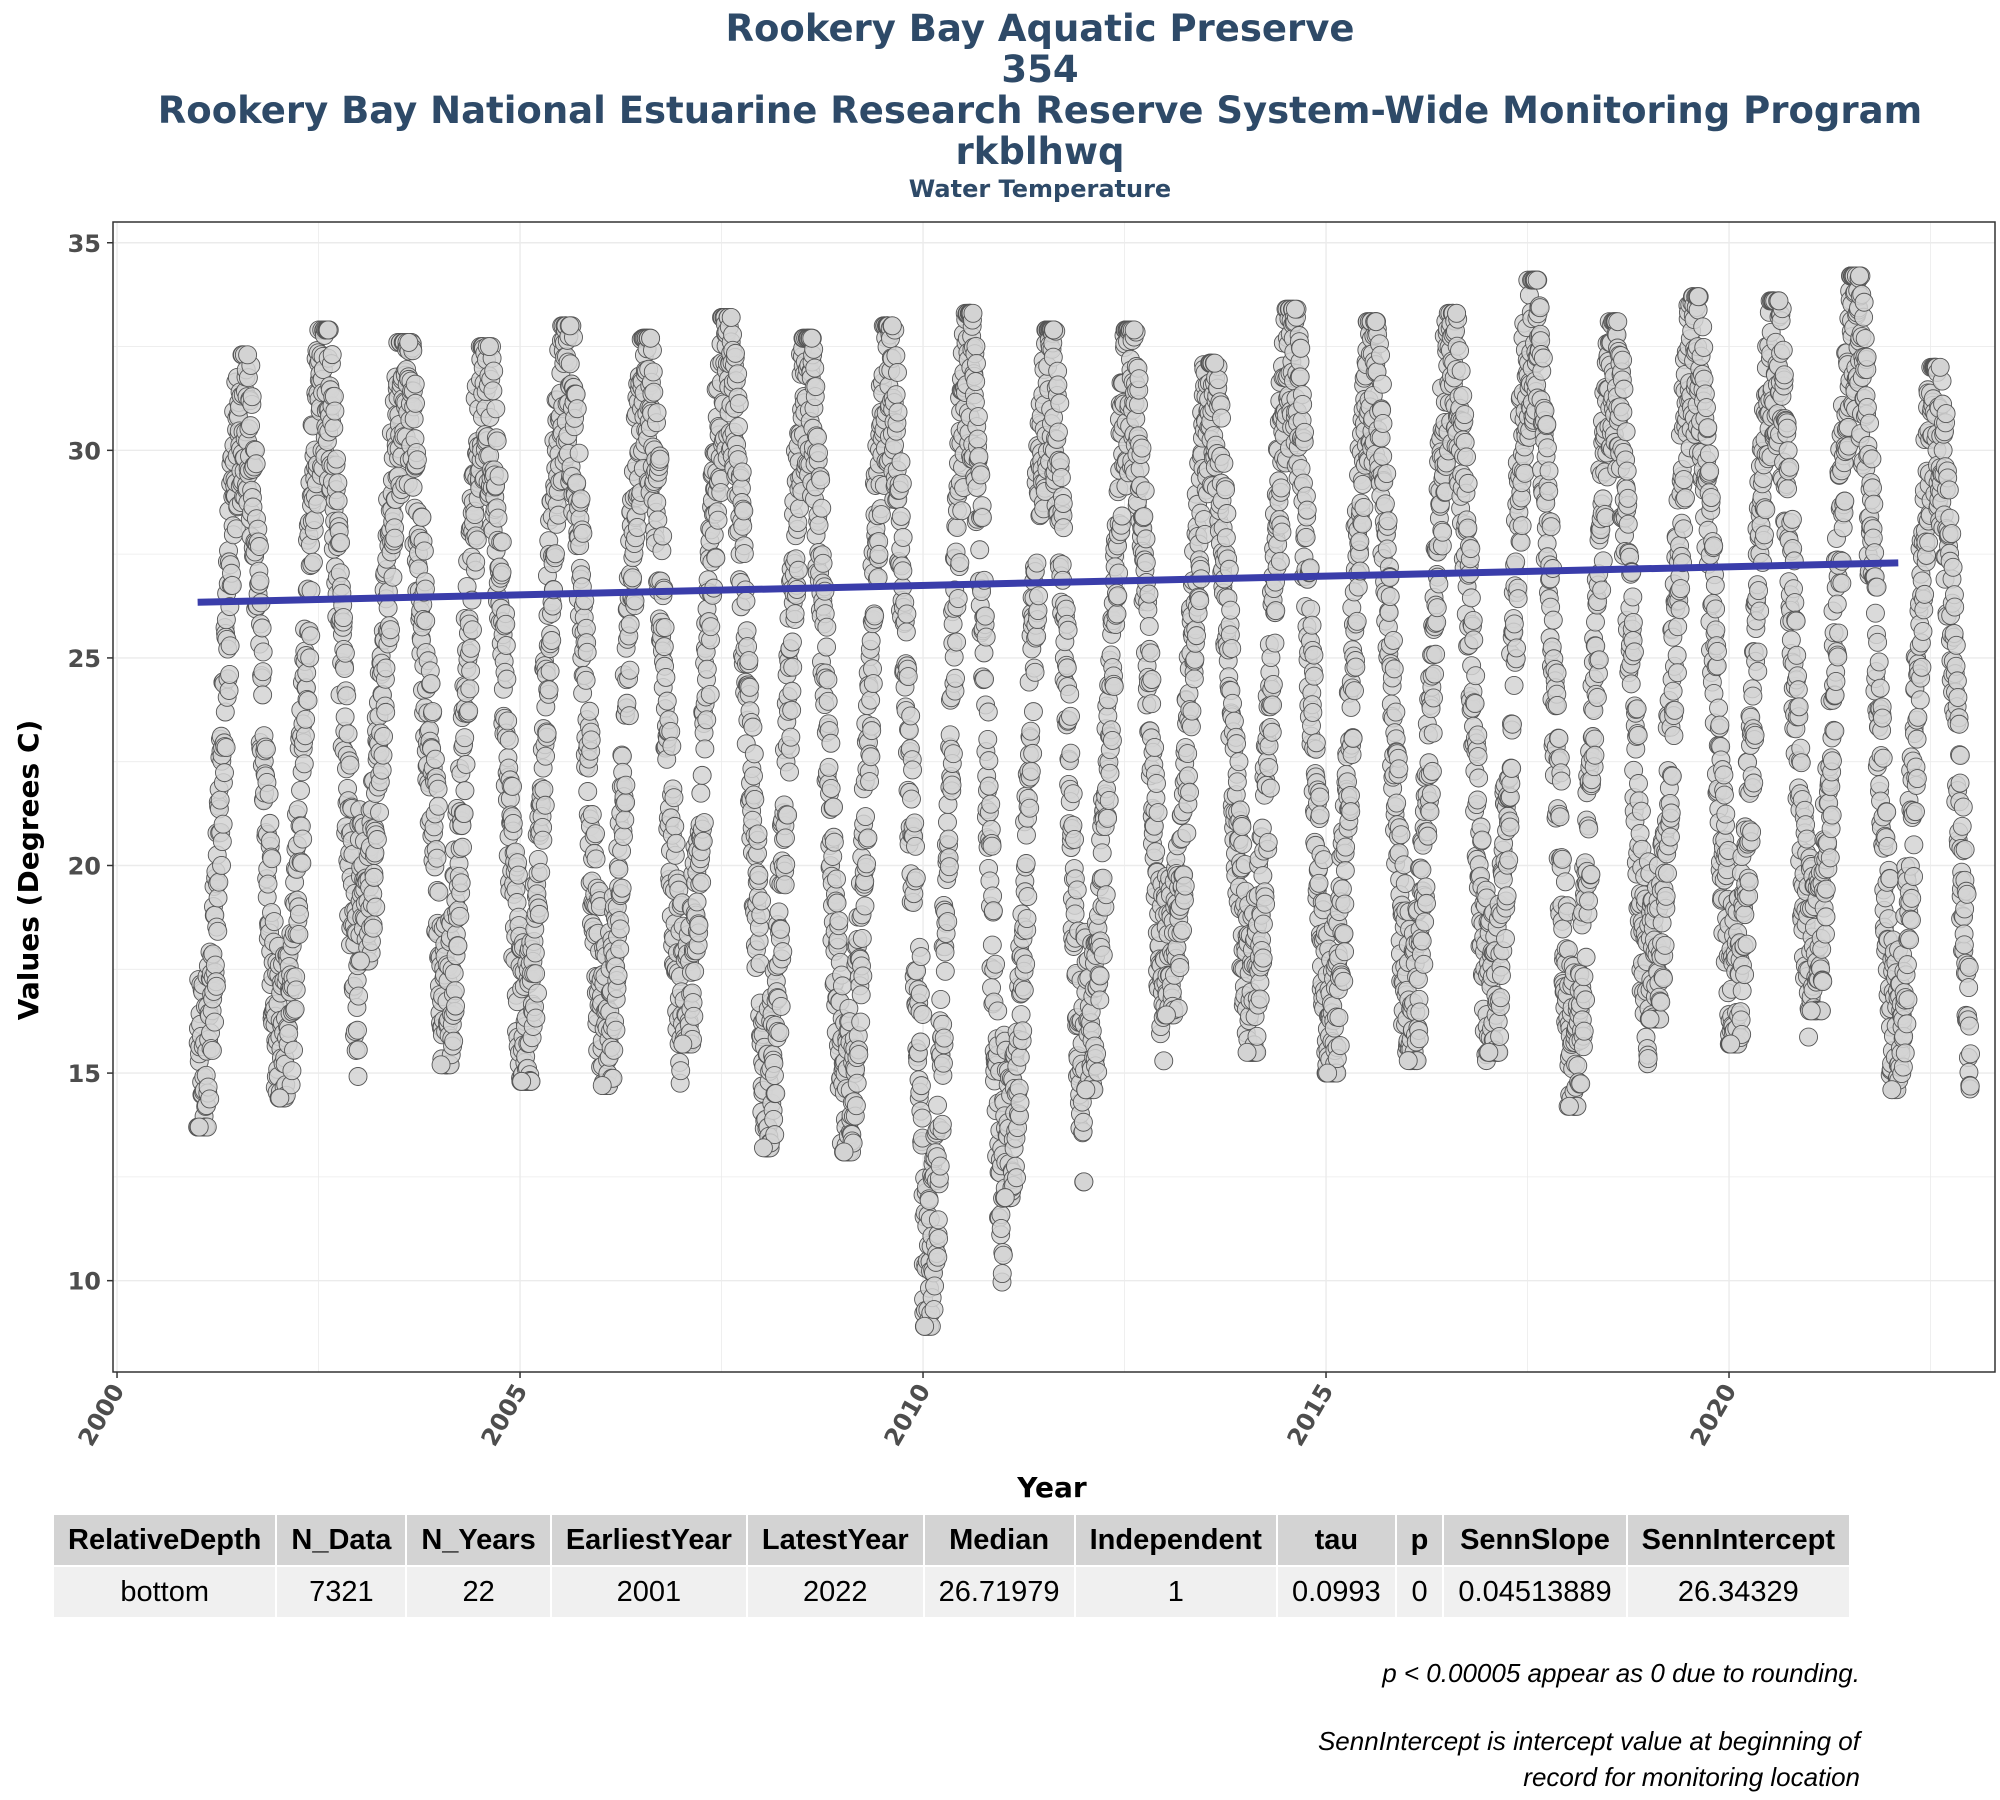 The width and height of the screenshot is (2000, 1800). Describe the element at coordinates (731, 317) in the screenshot. I see `data-point-annual-max` at that location.